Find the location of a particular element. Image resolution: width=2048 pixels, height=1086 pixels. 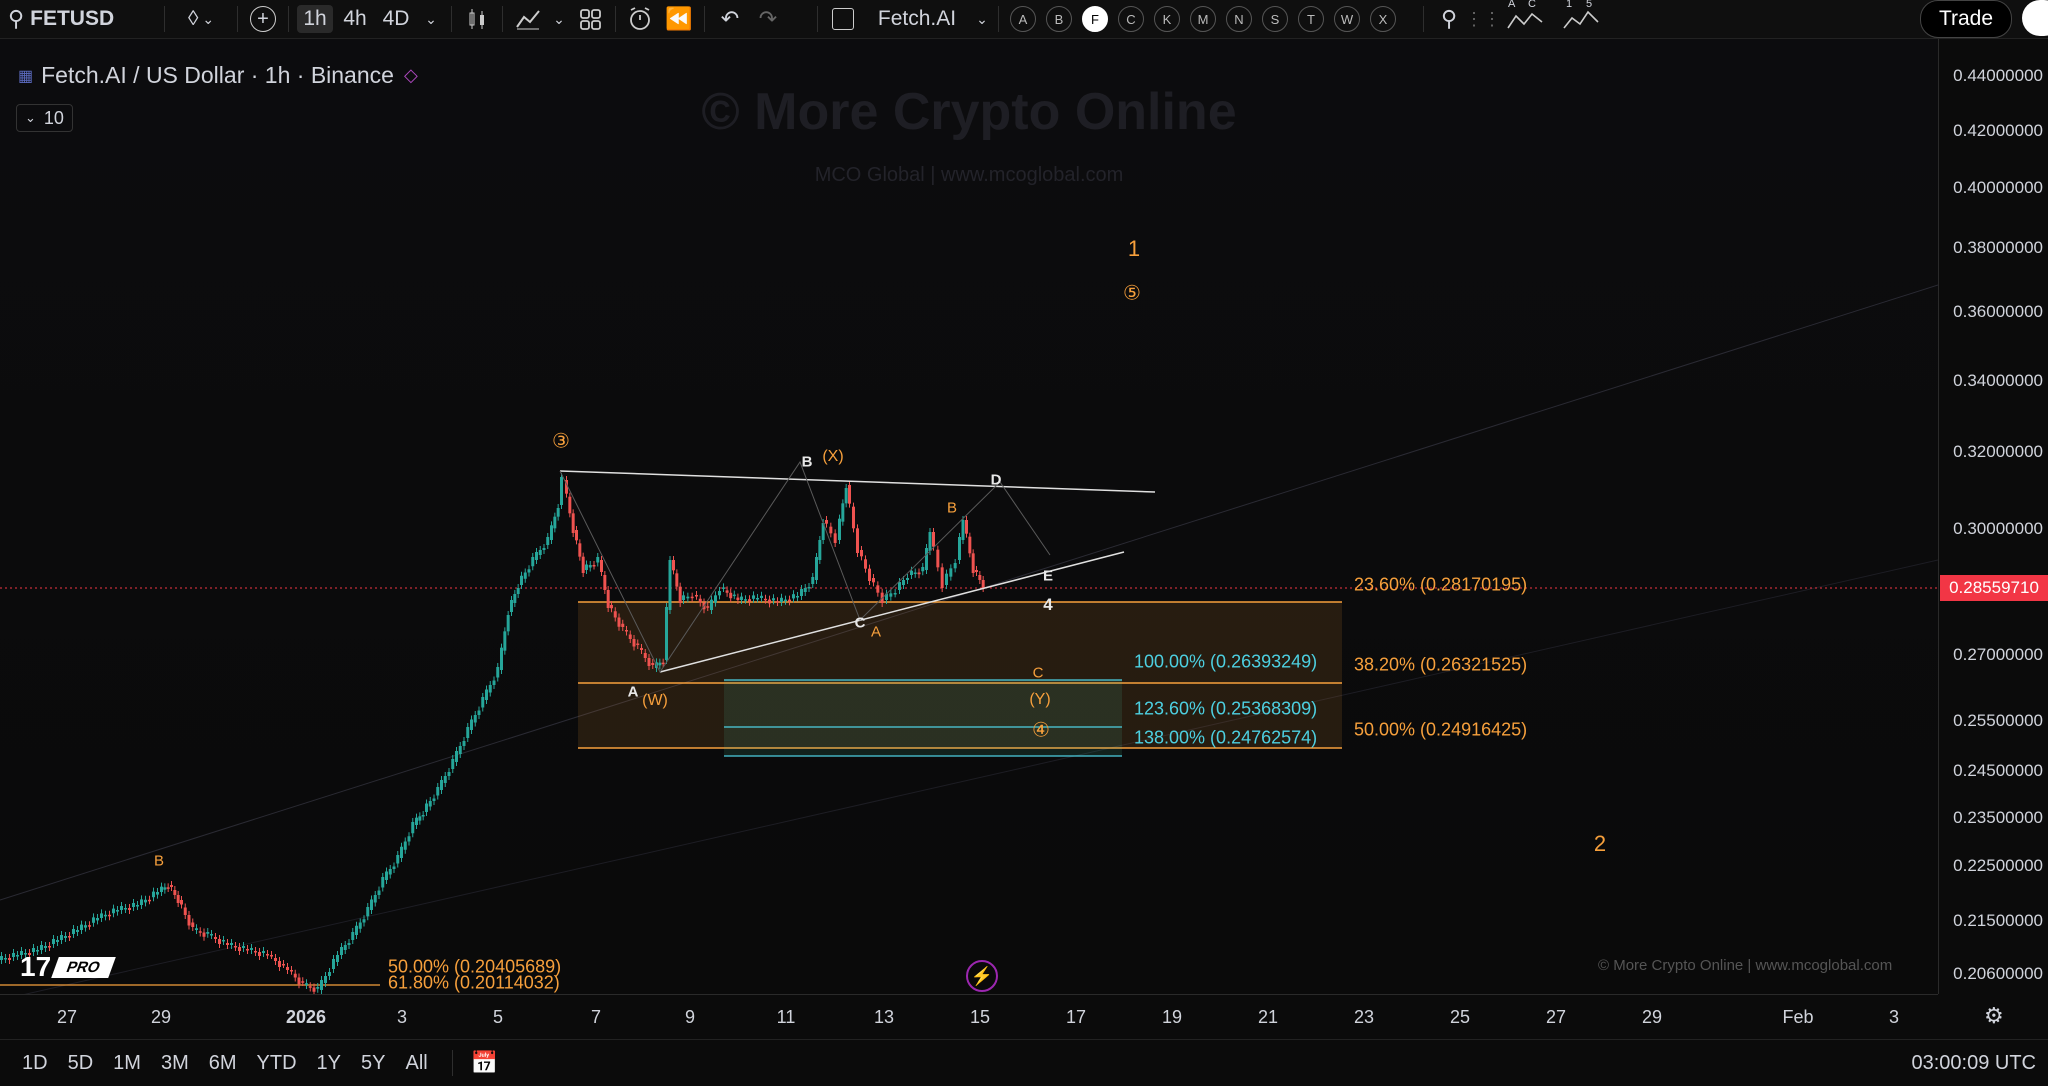

wave-15-tool: 1 5 is located at coordinates (1582, 18).